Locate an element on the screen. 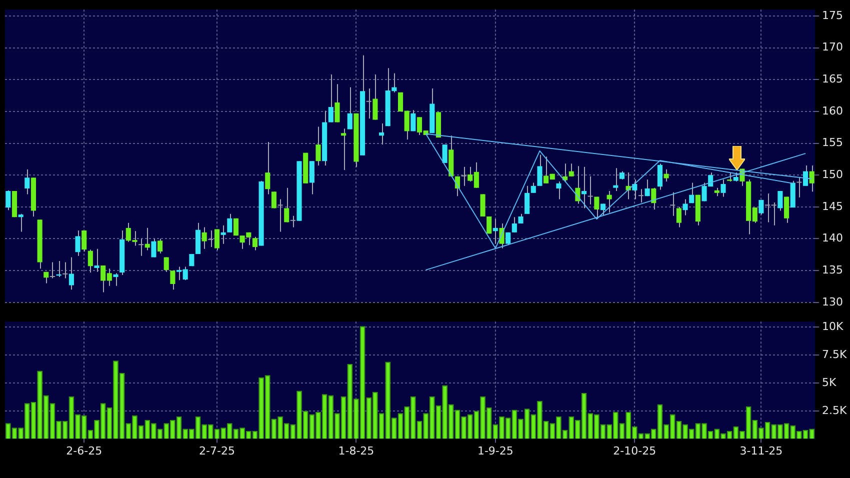 Image resolution: width=850 pixels, height=478 pixels. y-tick-label: 130 is located at coordinates (832, 301).